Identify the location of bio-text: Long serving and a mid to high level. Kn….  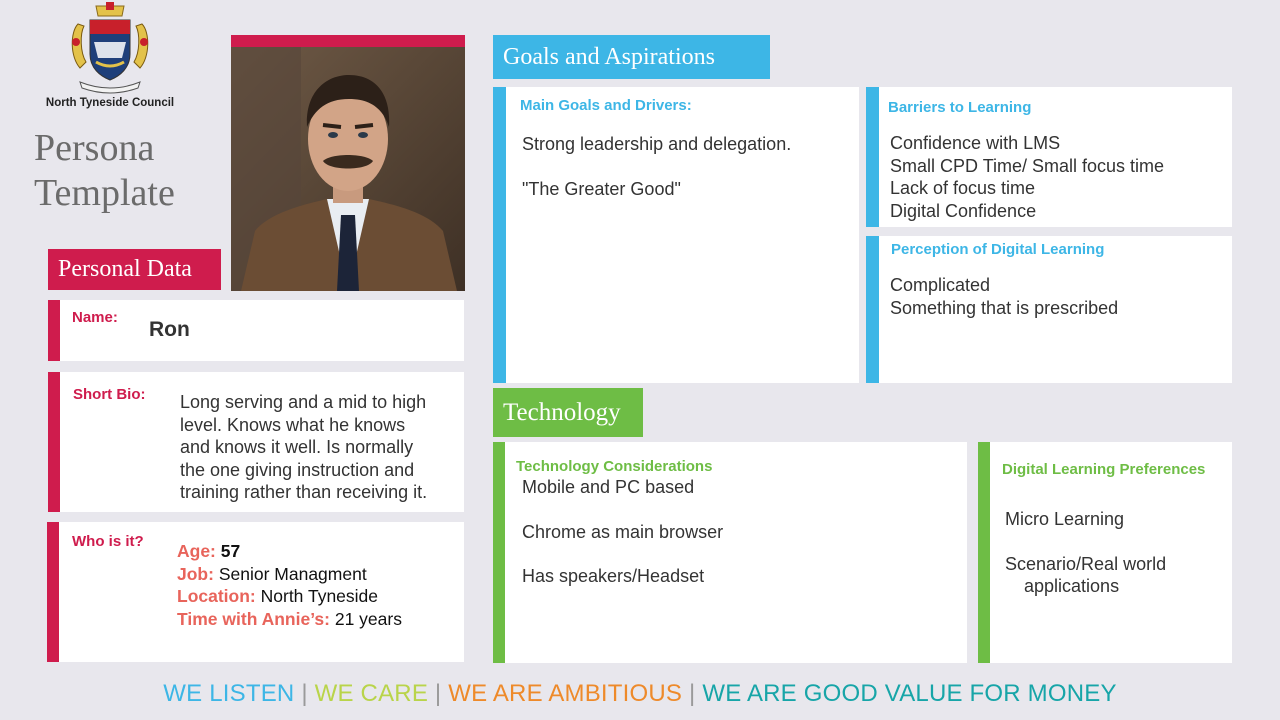
(303, 447).